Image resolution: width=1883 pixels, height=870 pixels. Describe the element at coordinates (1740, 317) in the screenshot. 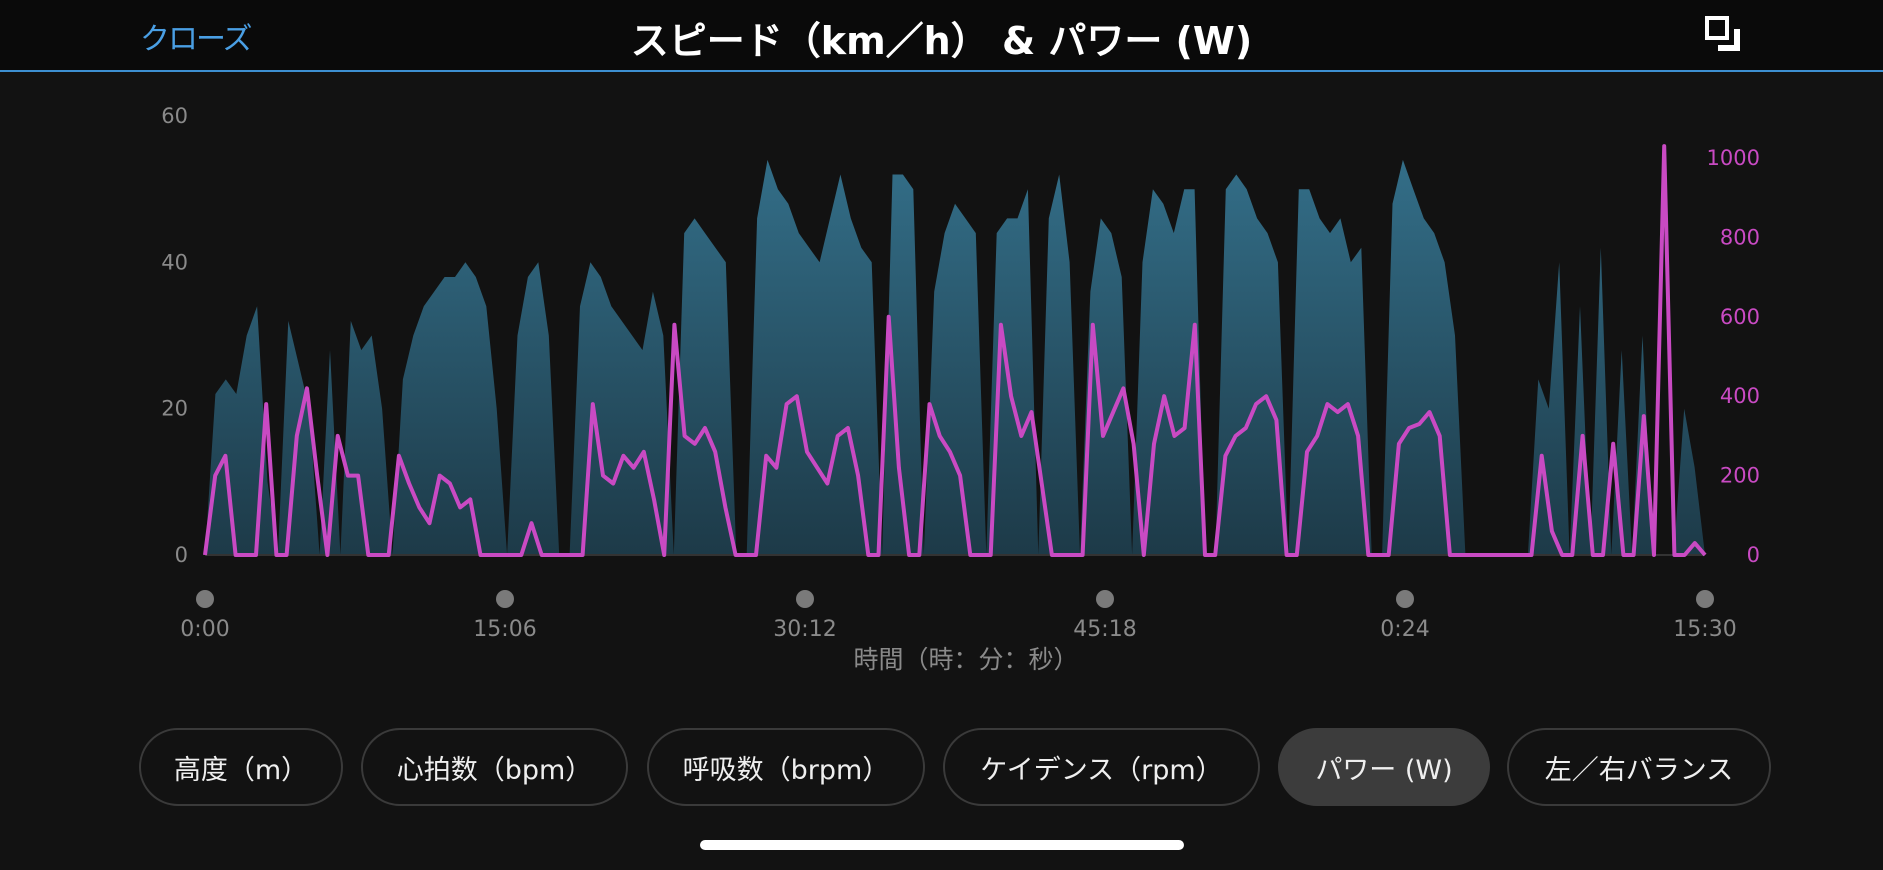

I see `y-right-tick-label: 600` at that location.